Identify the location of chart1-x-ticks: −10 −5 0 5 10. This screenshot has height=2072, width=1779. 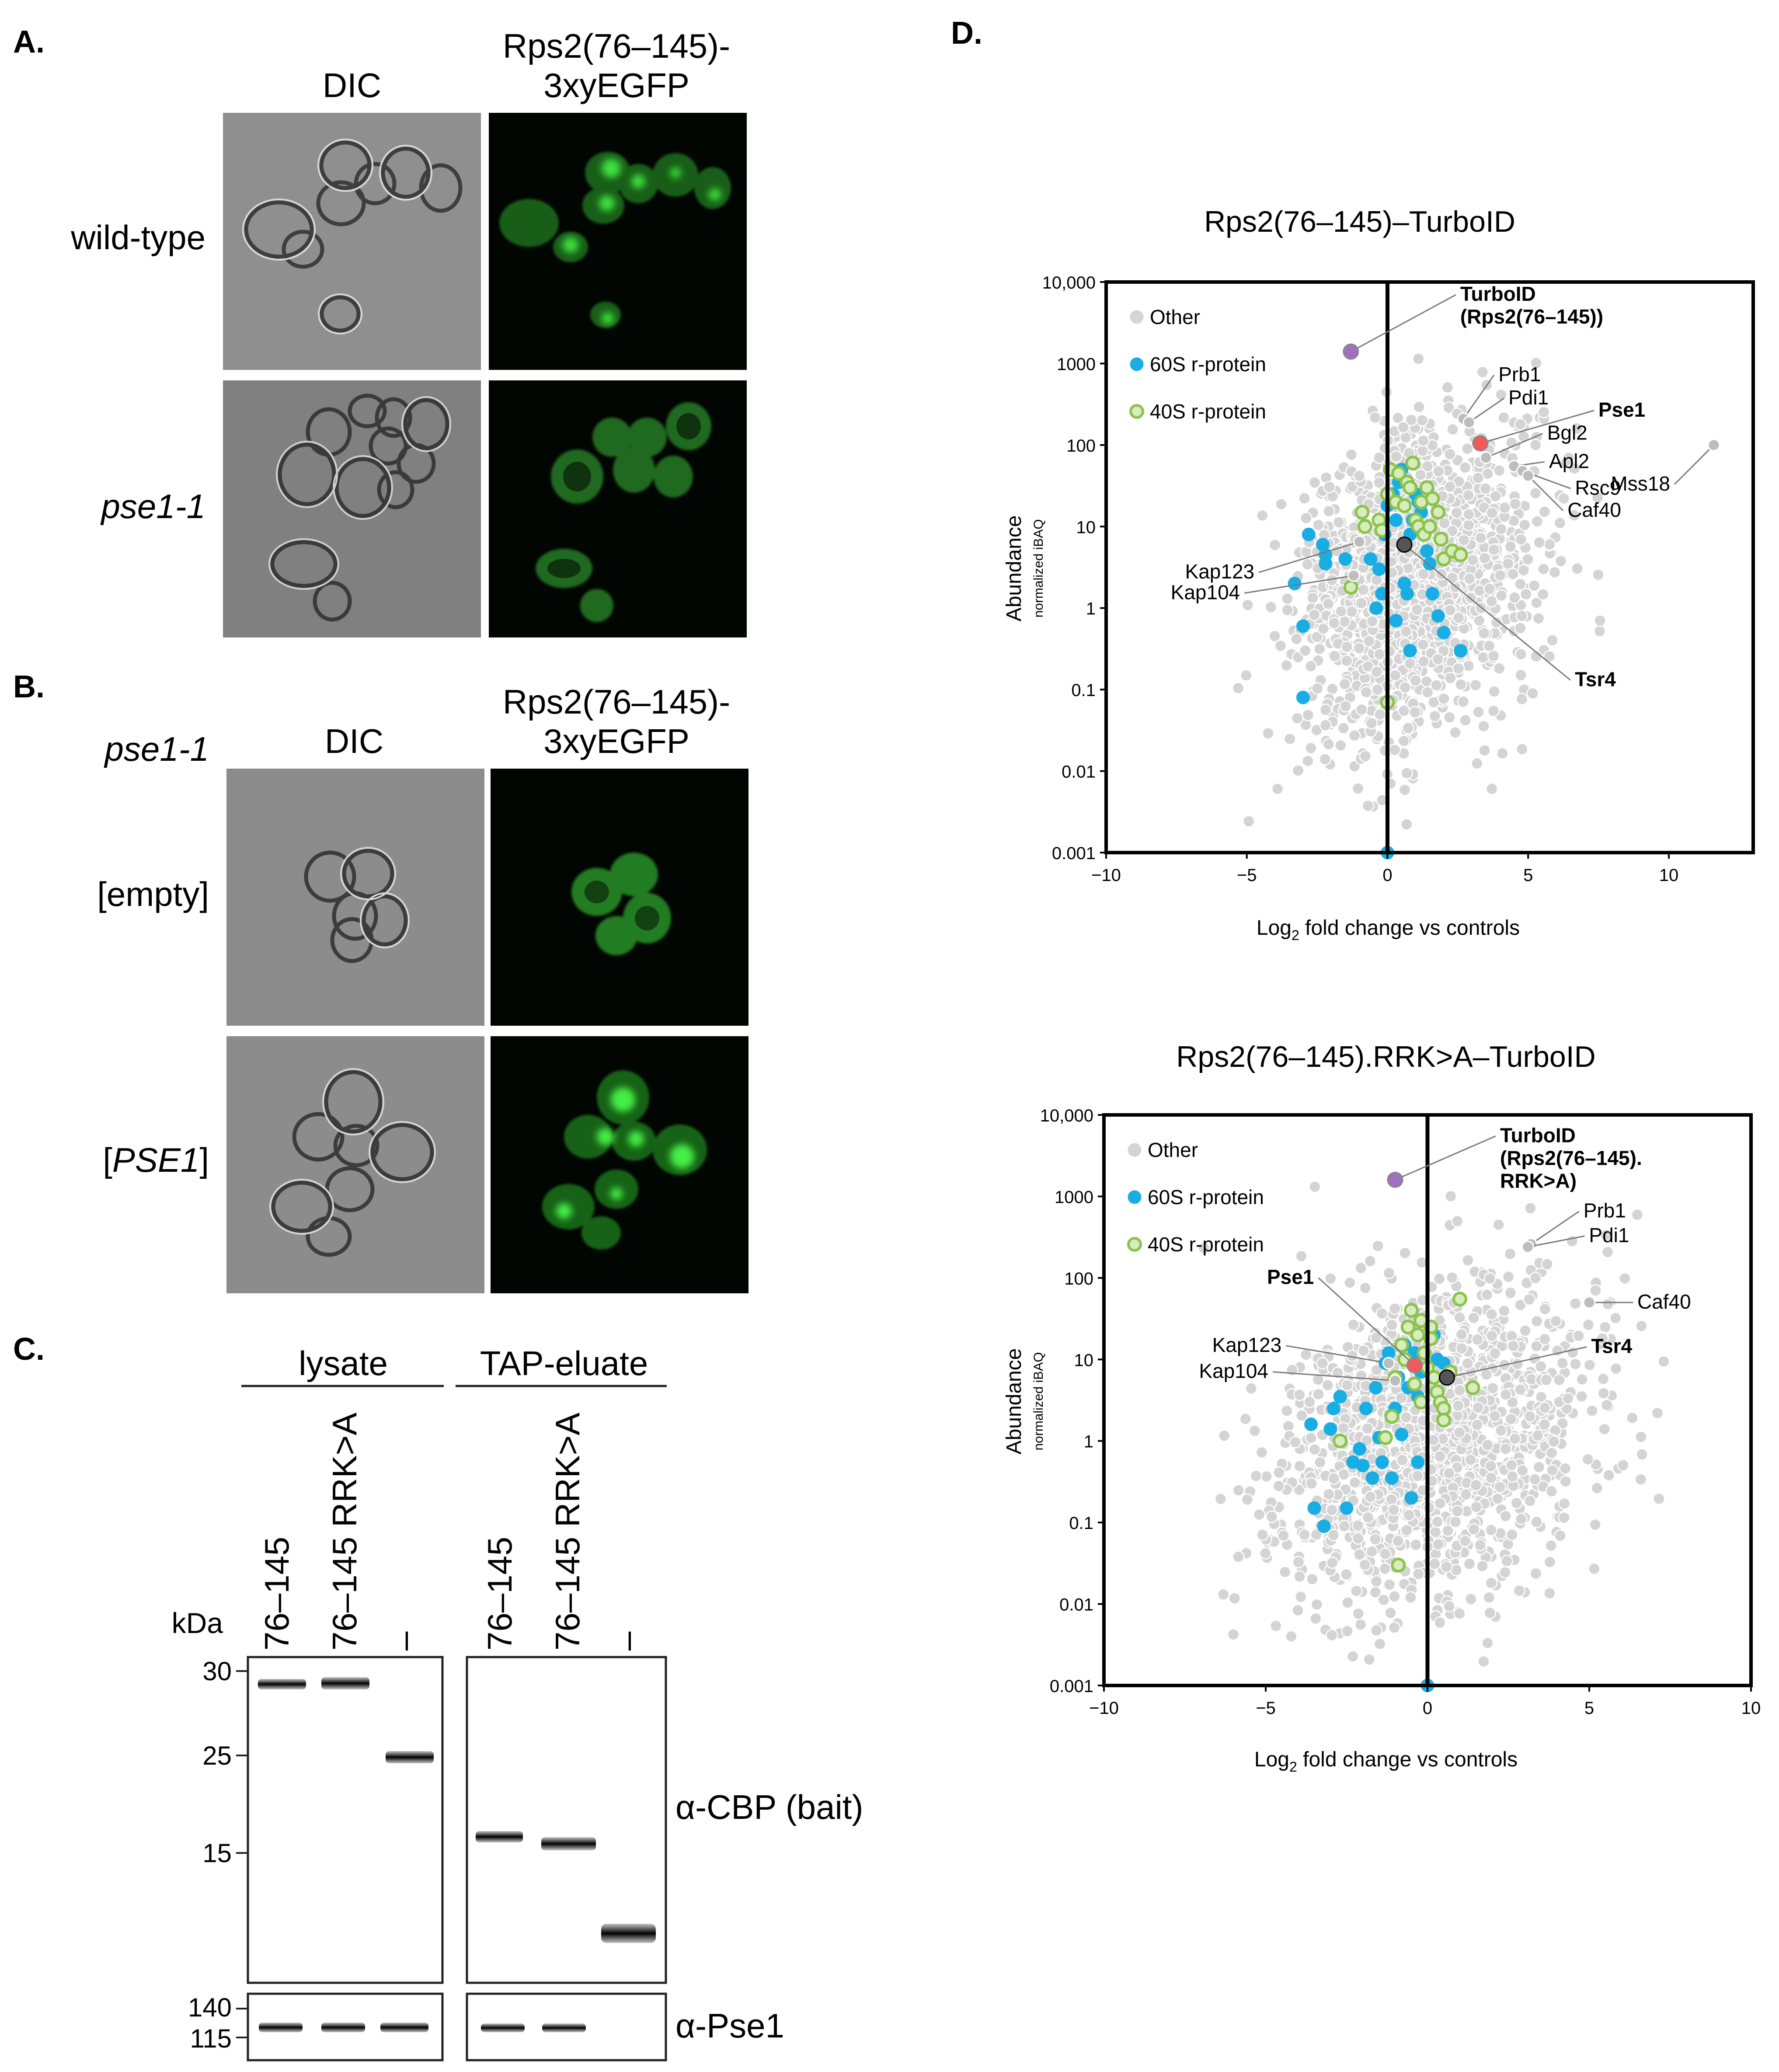
(1385, 869).